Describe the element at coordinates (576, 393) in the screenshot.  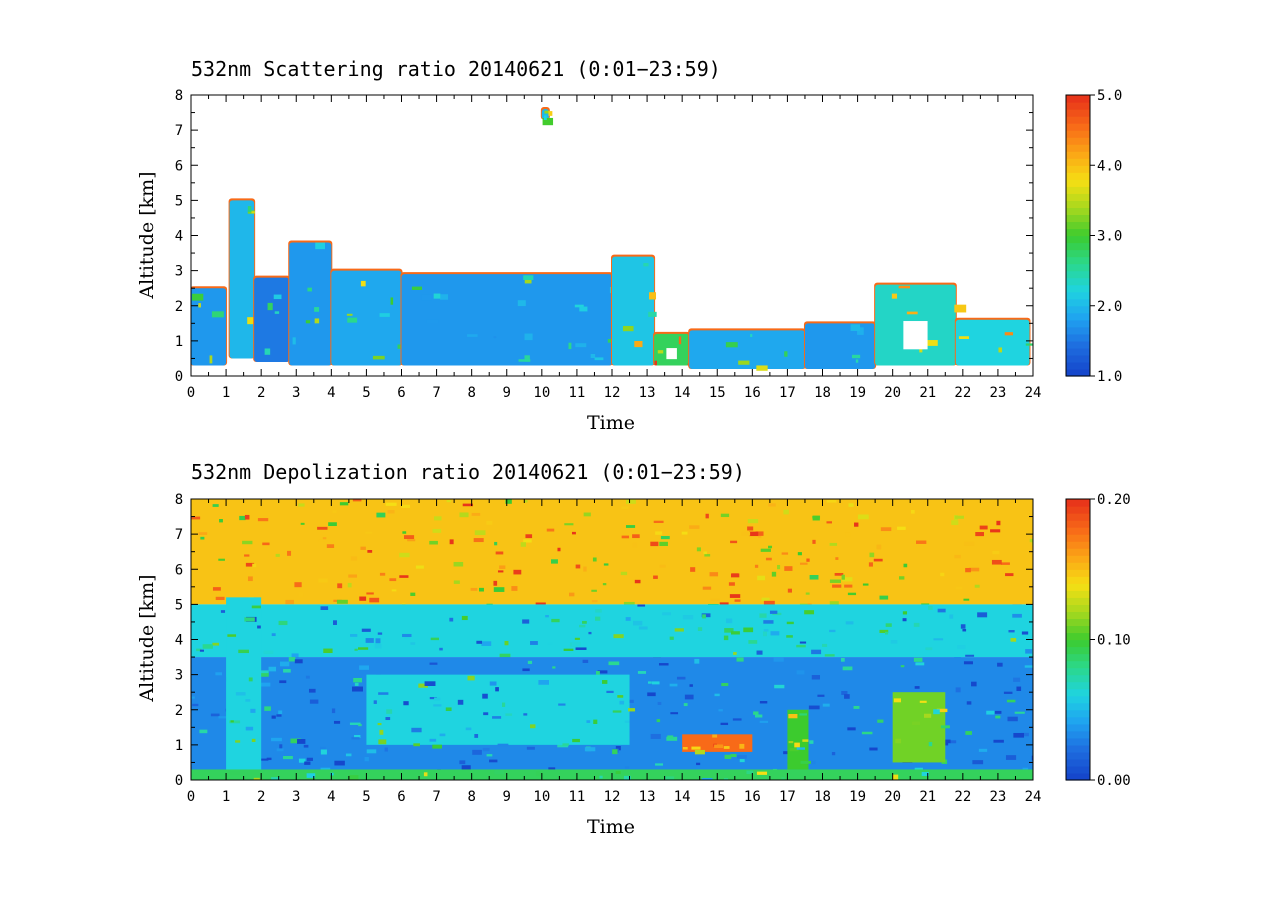
I see `x-tick-label: 11` at that location.